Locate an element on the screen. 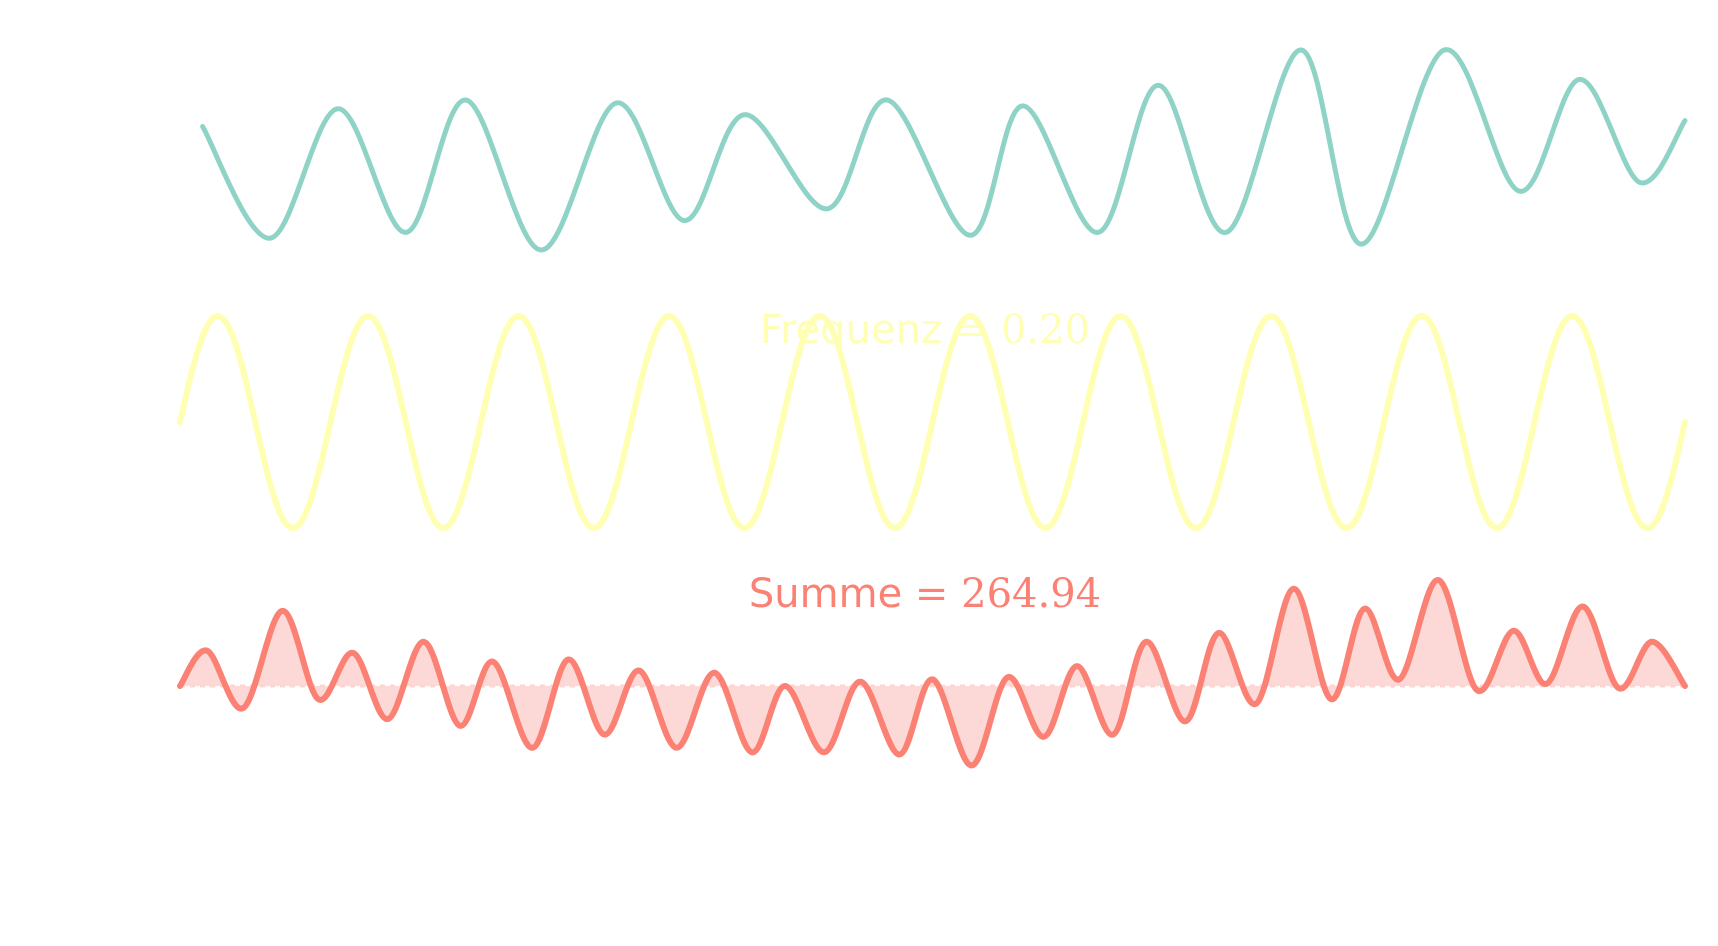 This screenshot has height=946, width=1718. frequency-annotation: Frequenz = 0.20 is located at coordinates (925, 330).